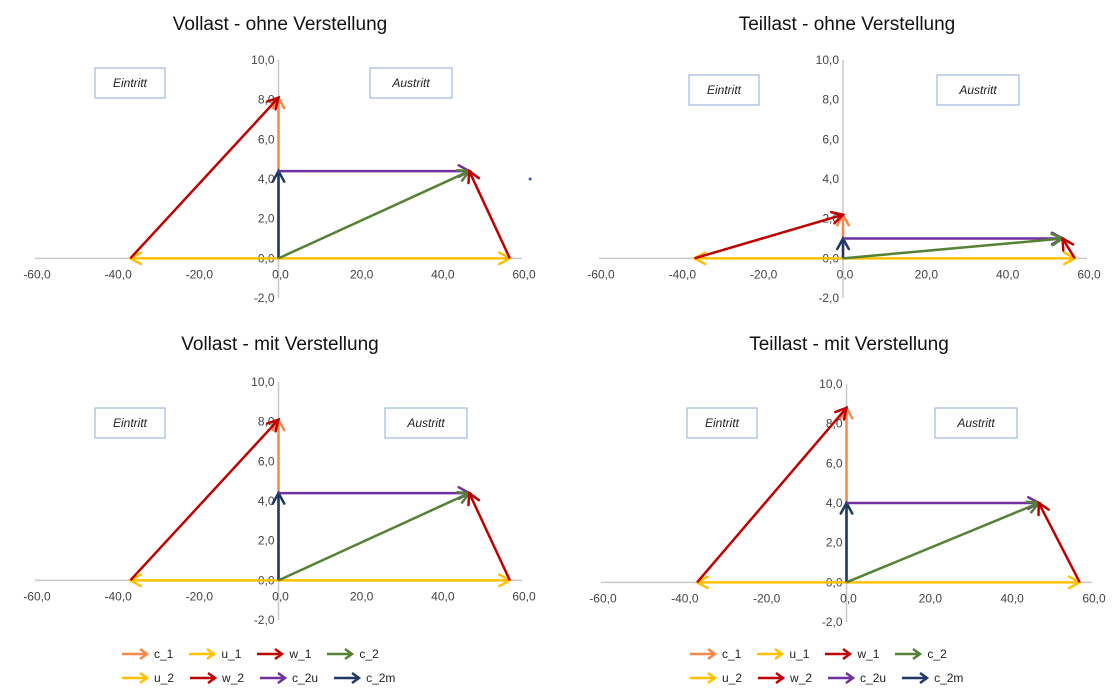 This screenshot has width=1118, height=693. I want to click on legend-label: c_1, so click(164, 654).